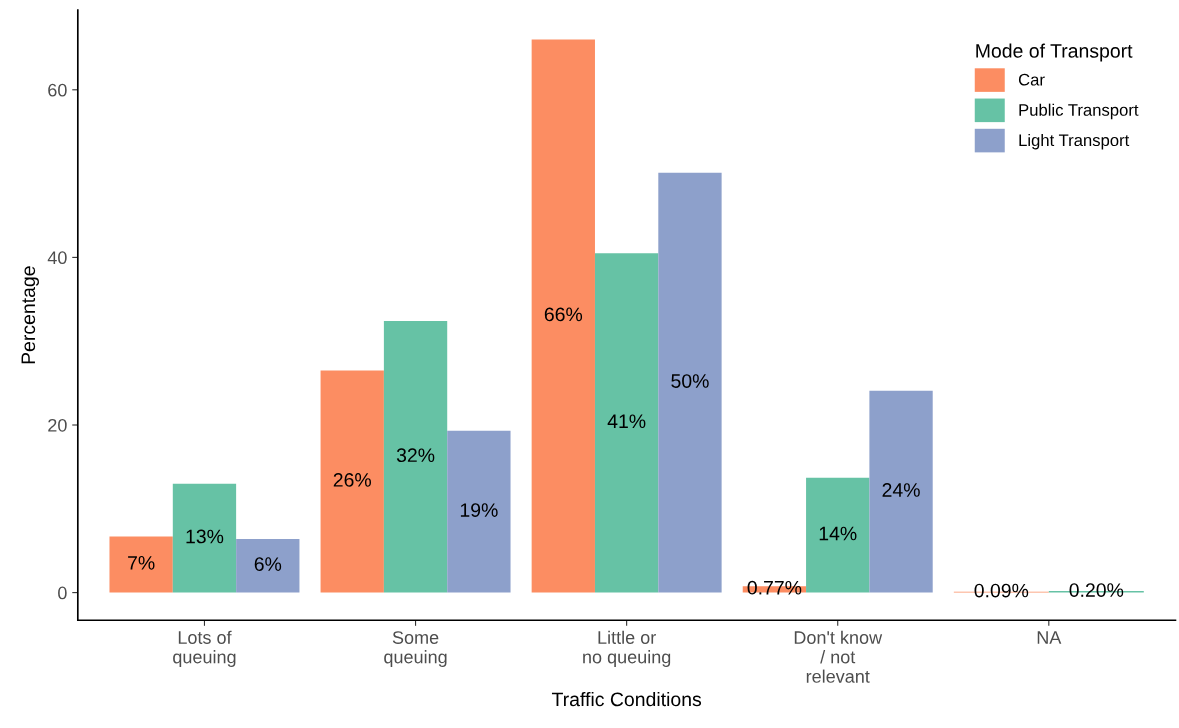 The width and height of the screenshot is (1179, 728). I want to click on data-label: 6%, so click(268, 564).